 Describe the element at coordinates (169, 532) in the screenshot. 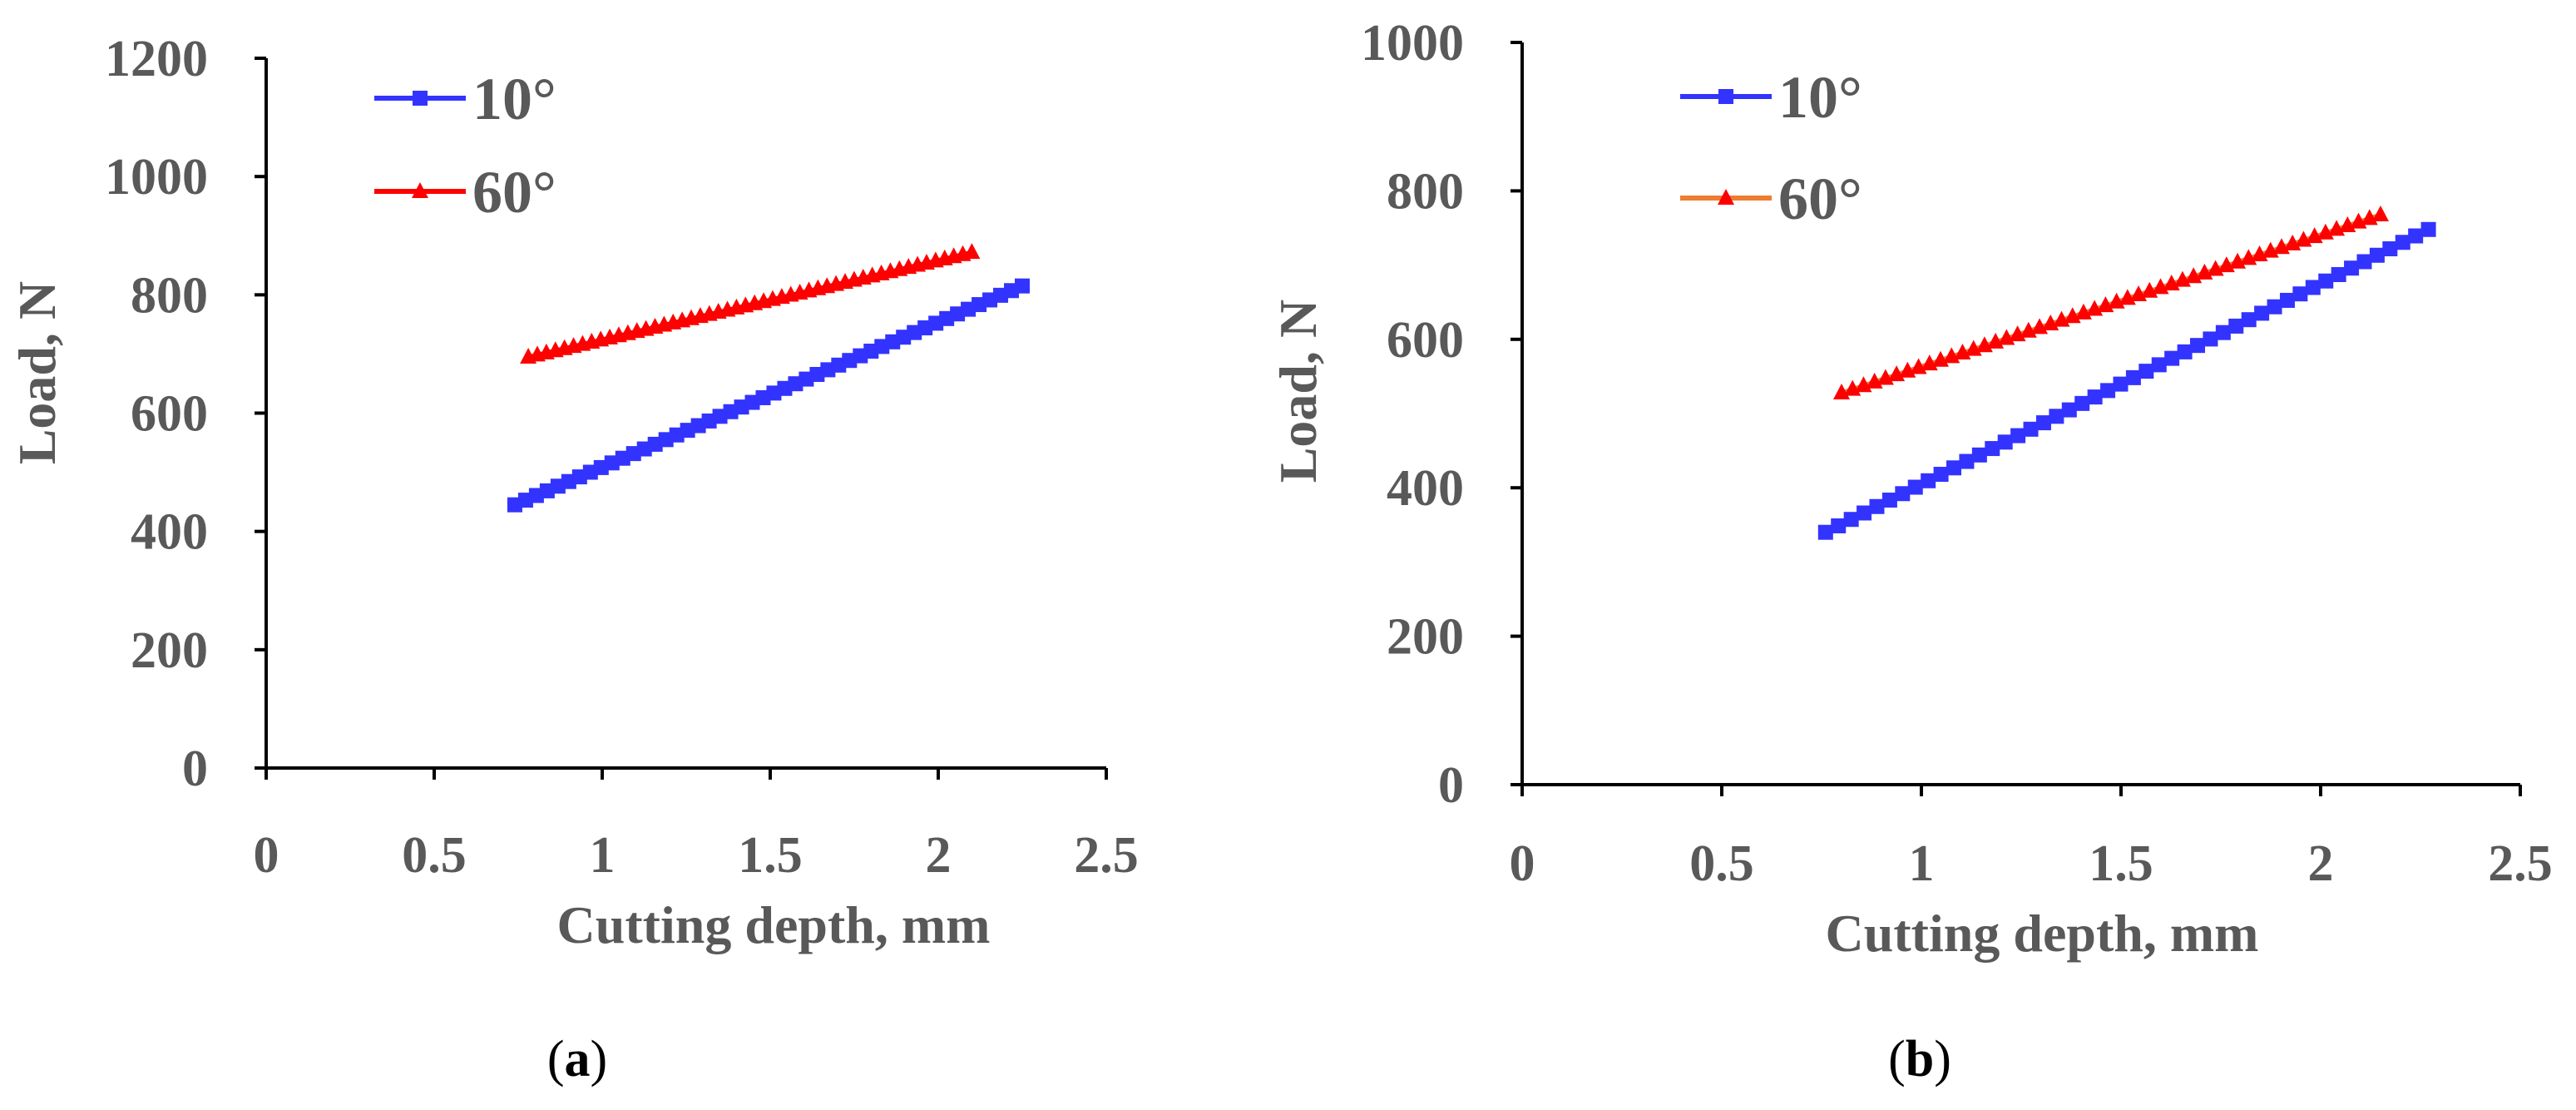

I see `chart-a-y-tick-label: 400` at that location.